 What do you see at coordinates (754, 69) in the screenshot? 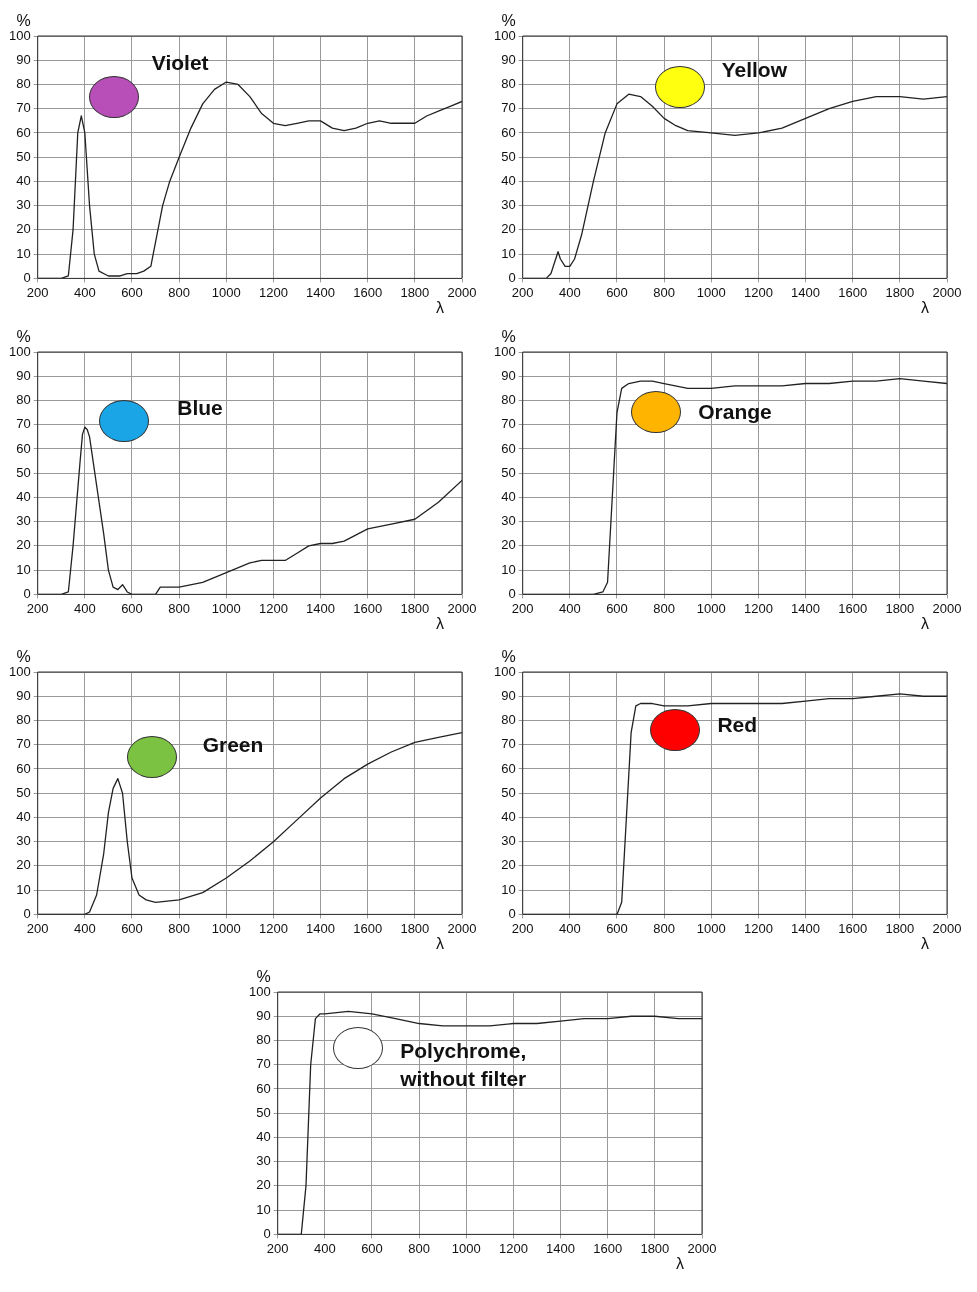
I see `text: Yellow` at bounding box center [754, 69].